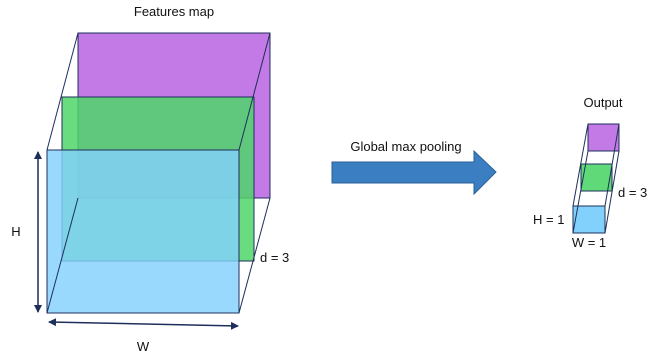 This screenshot has height=358, width=663. Describe the element at coordinates (632, 192) in the screenshot. I see `output-depth-label: d = 3` at that location.